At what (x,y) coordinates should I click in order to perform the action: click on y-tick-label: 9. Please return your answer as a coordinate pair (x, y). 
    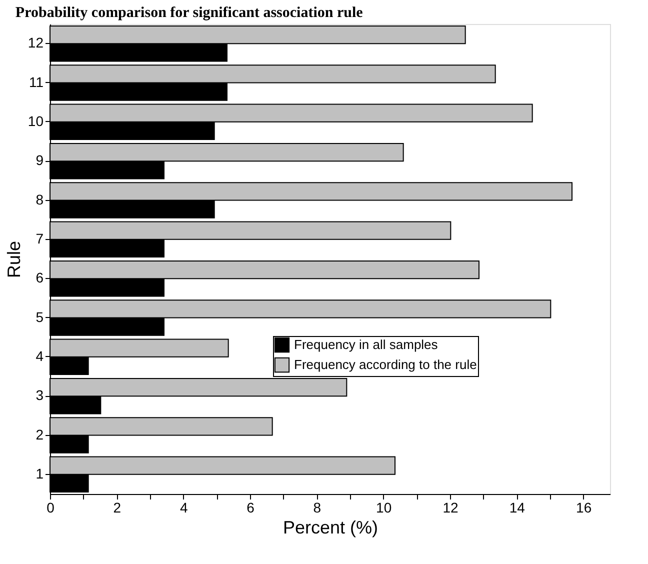
    Looking at the image, I should click on (40, 160).